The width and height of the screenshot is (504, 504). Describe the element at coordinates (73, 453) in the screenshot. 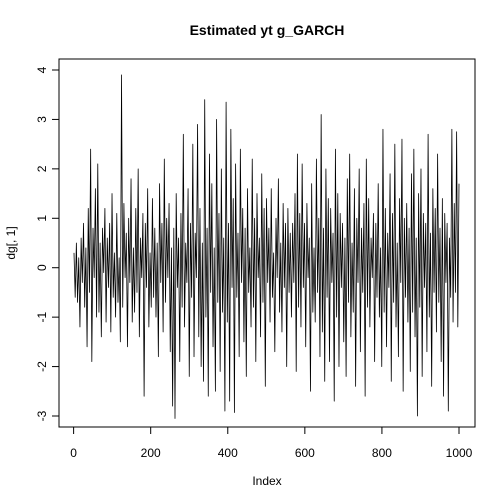

I see `x-tick-label: 0` at that location.